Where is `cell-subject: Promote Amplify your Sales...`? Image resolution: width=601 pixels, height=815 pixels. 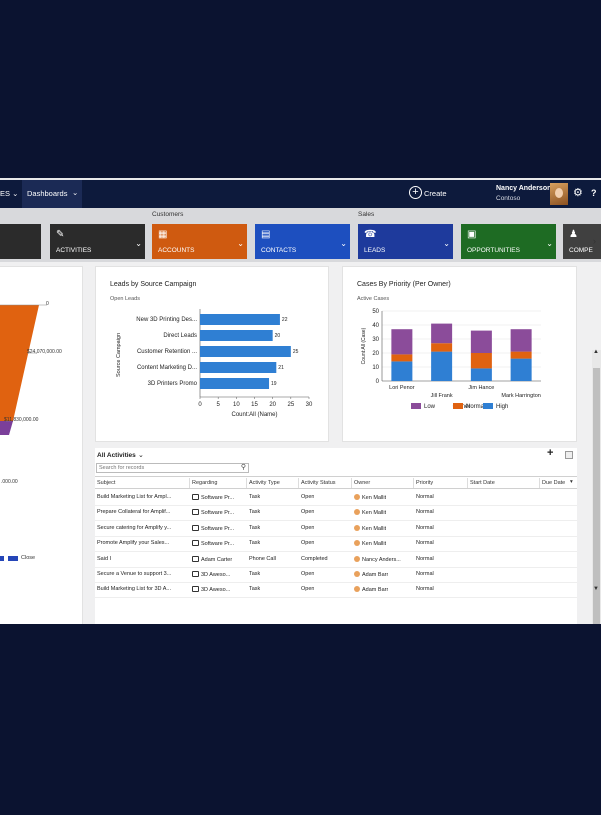 cell-subject: Promote Amplify your Sales... is located at coordinates (133, 543).